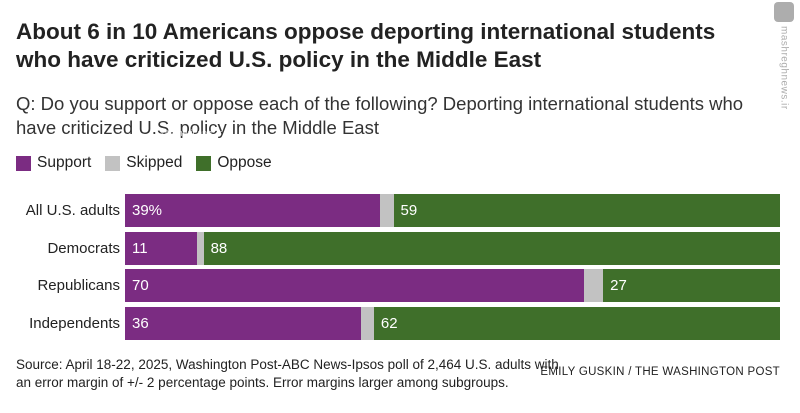 The height and width of the screenshot is (413, 800). Describe the element at coordinates (23, 163) in the screenshot. I see `legend-swatch-support` at that location.